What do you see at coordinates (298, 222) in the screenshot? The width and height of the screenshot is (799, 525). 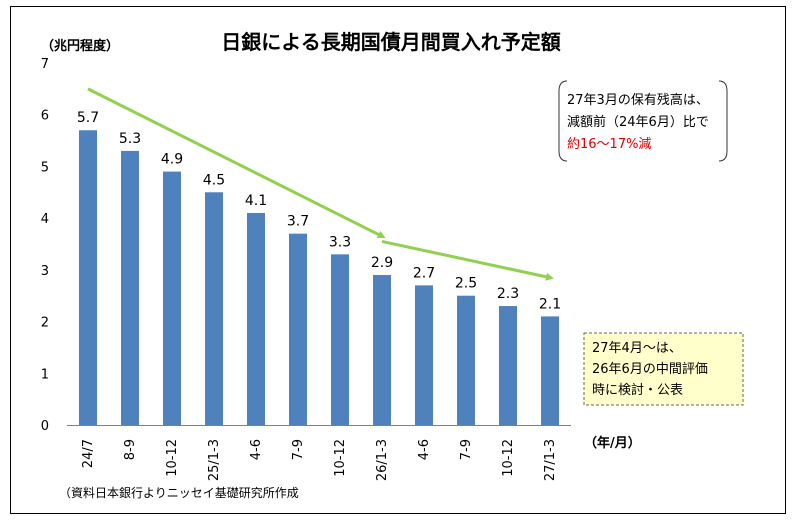 I see `bar-value-label: 3.7` at bounding box center [298, 222].